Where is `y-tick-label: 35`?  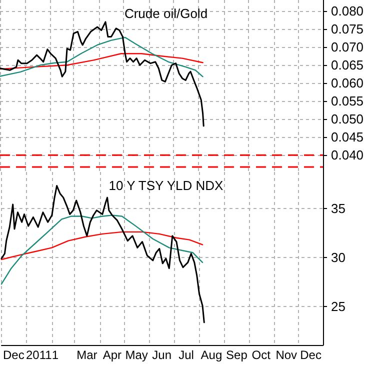 y-tick-label: 35 is located at coordinates (338, 208).